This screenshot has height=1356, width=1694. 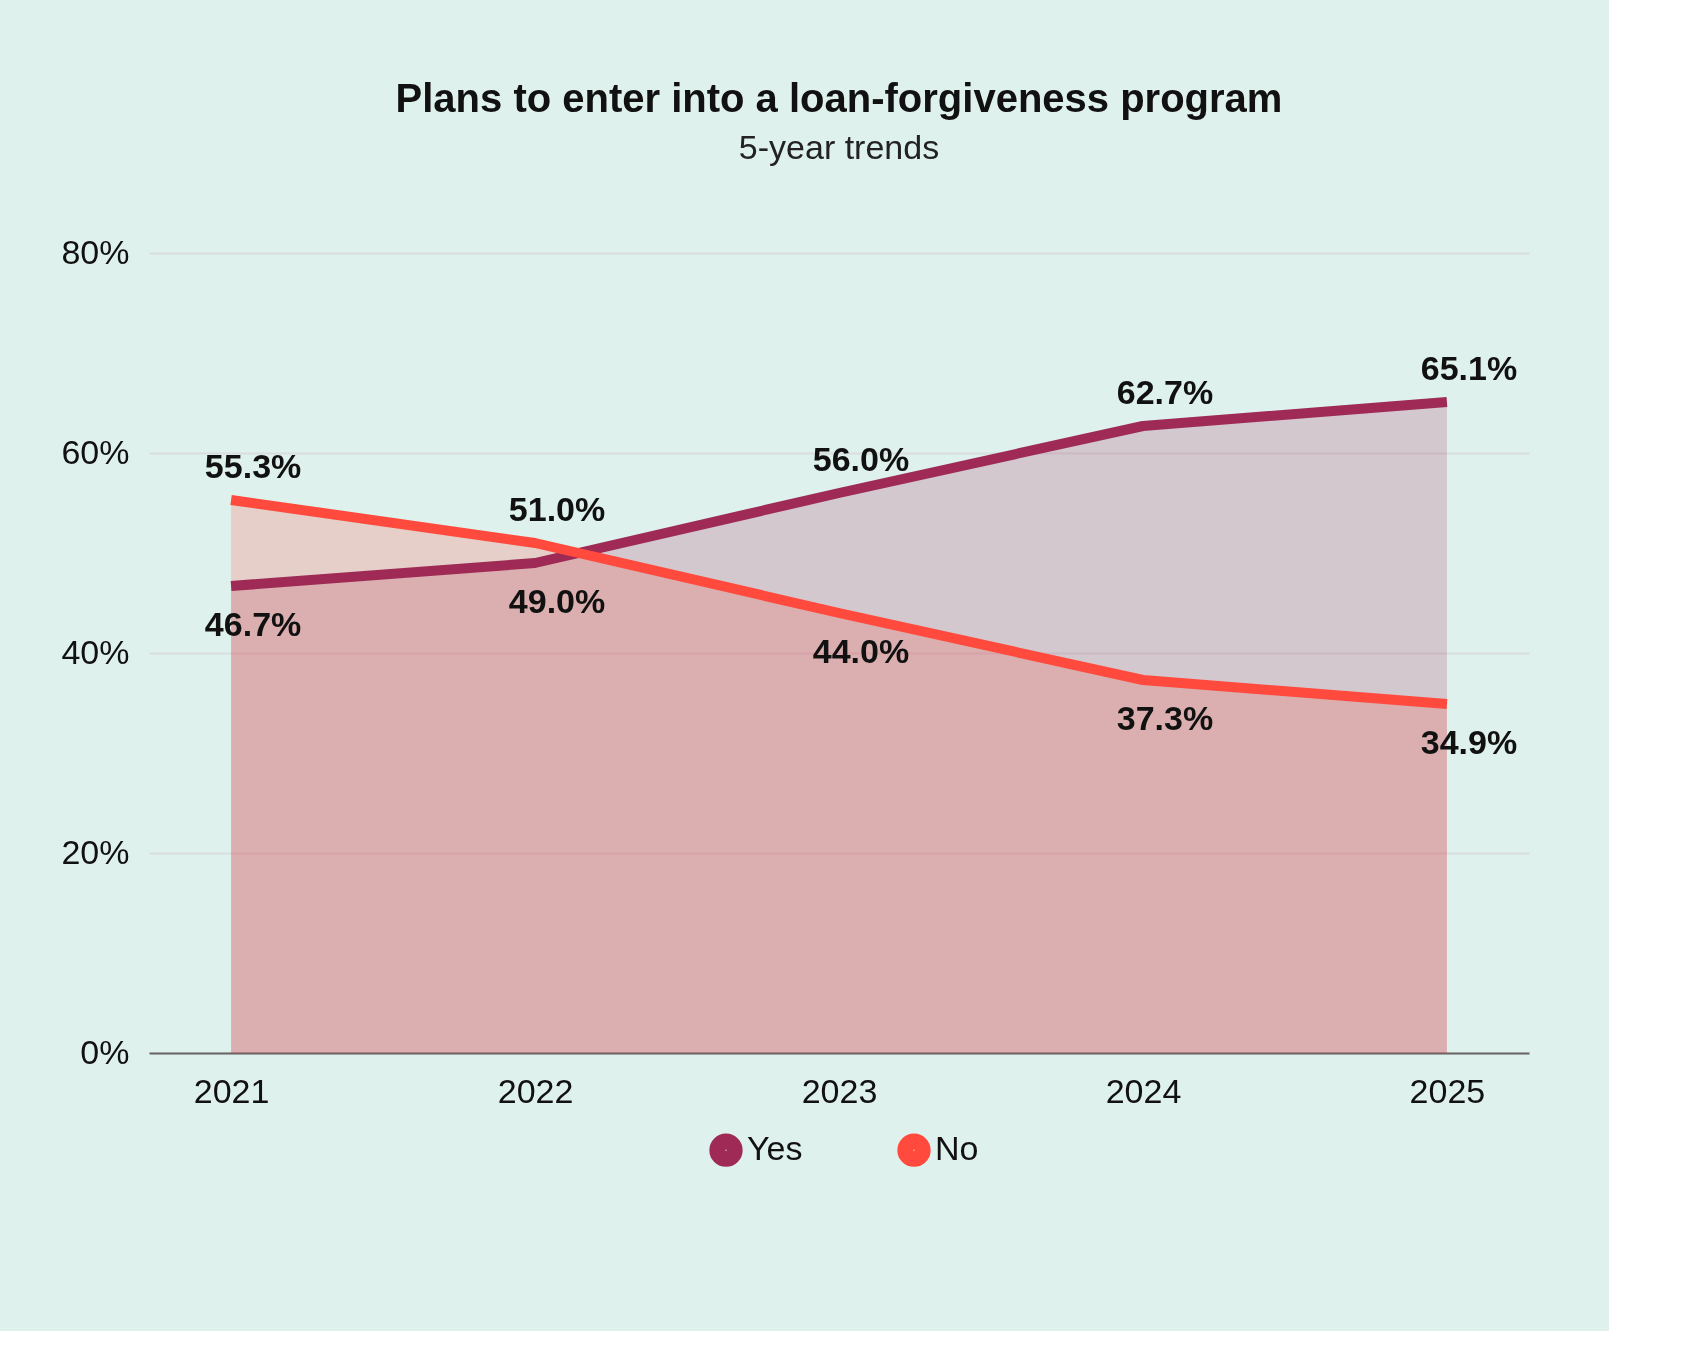 I want to click on data-label: 37.3%, so click(x=1165, y=718).